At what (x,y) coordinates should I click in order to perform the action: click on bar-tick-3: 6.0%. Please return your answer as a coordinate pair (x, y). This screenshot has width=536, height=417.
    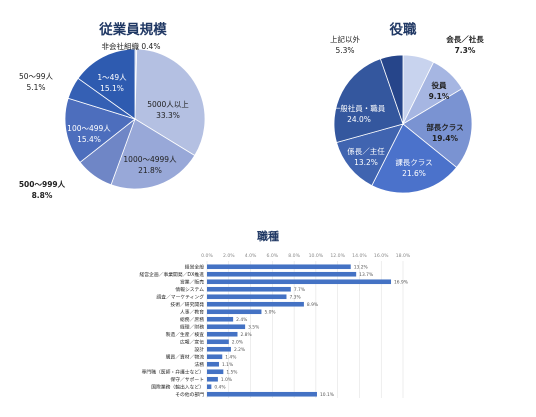
    Looking at the image, I should click on (272, 256).